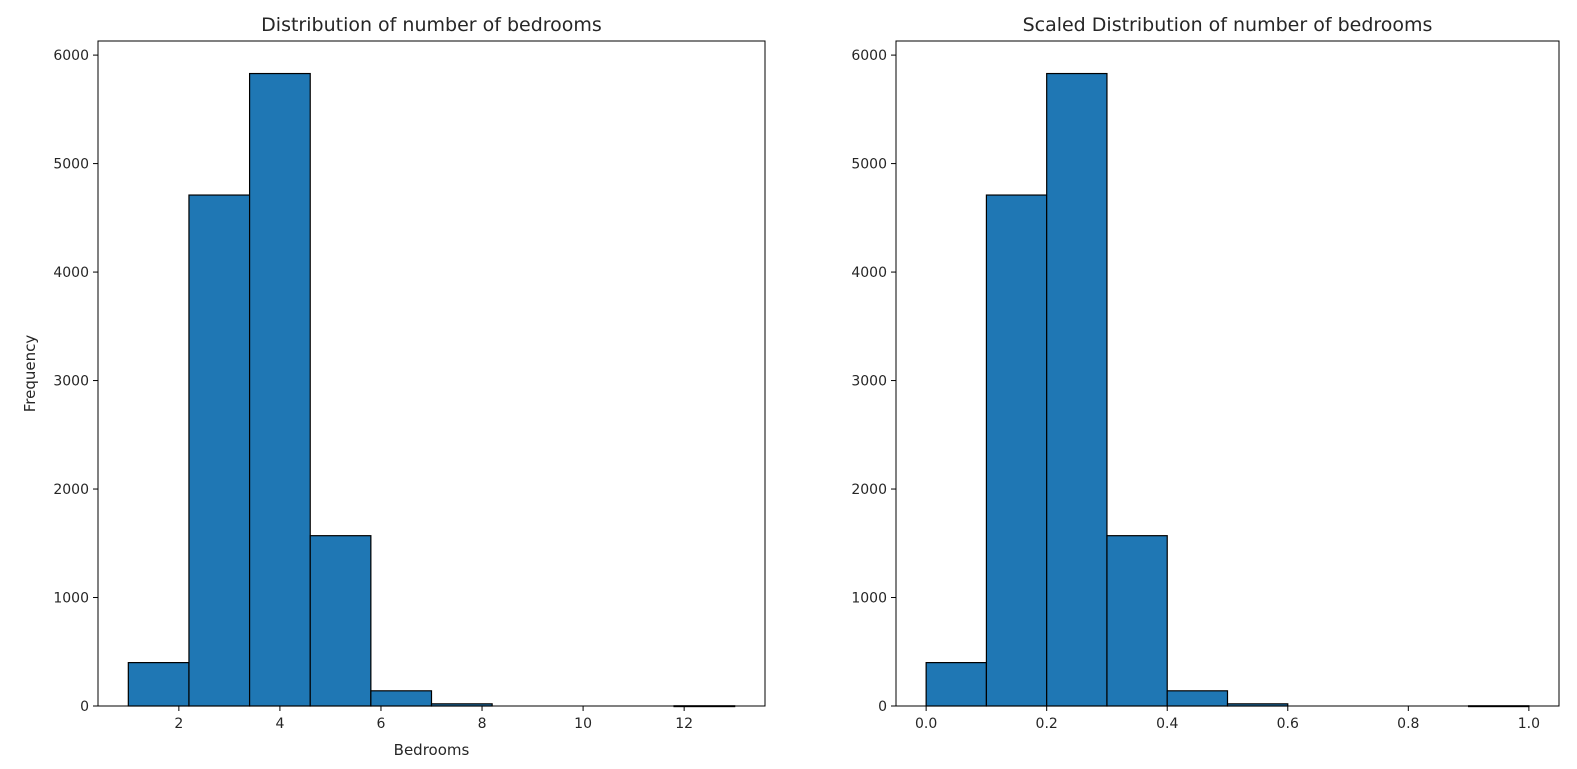 The height and width of the screenshot is (769, 1577). What do you see at coordinates (1529, 724) in the screenshot?
I see `x-tick-label: 1.0` at bounding box center [1529, 724].